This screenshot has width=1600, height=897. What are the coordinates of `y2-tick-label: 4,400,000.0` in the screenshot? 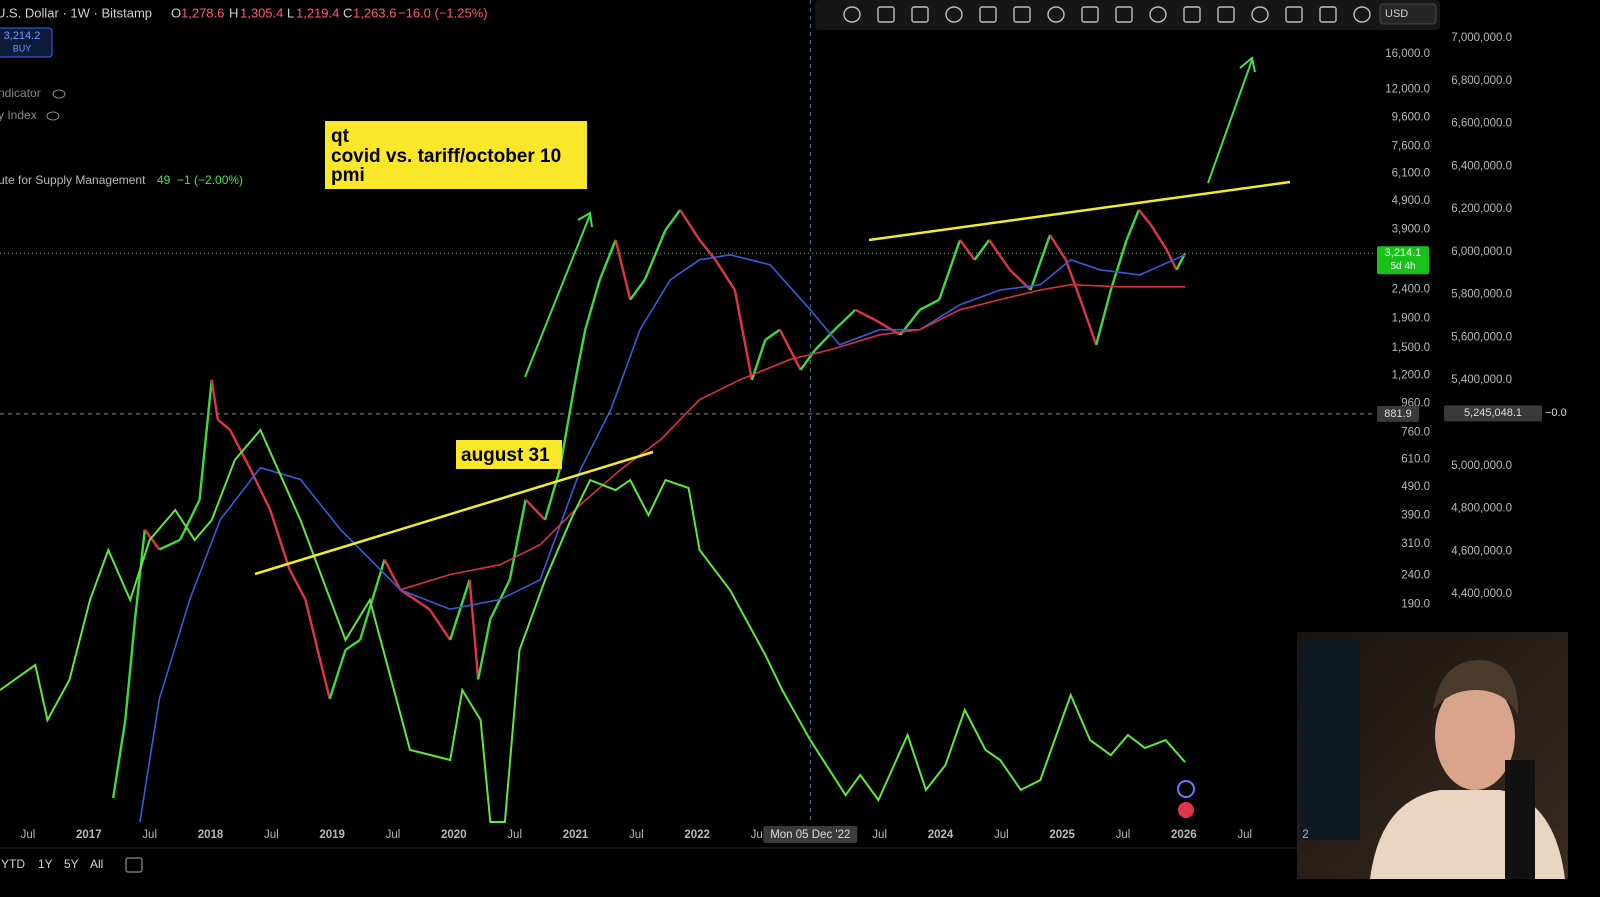 It's located at (1481, 594).